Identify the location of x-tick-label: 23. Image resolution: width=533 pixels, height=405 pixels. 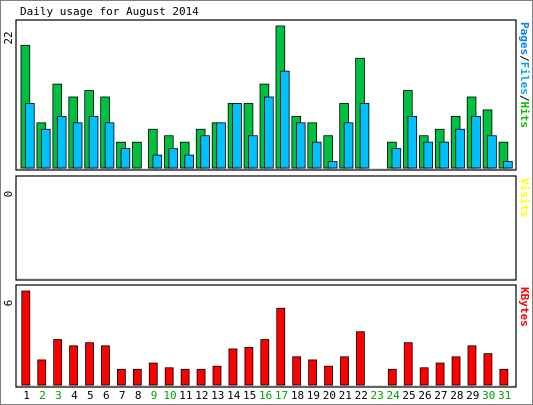
(377, 395).